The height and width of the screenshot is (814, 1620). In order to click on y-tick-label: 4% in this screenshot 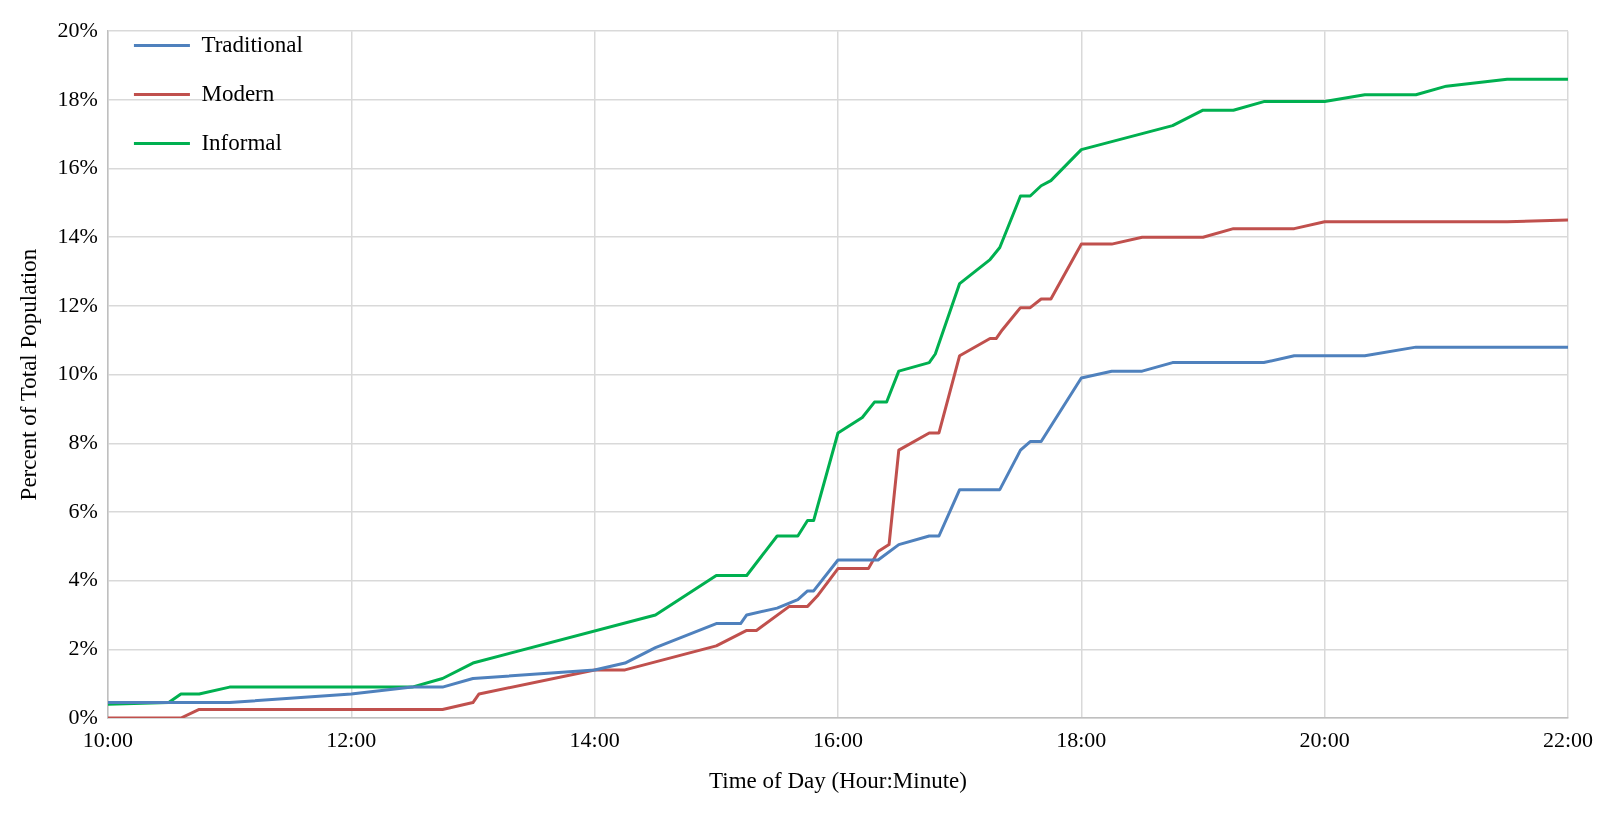, I will do `click(83, 579)`.